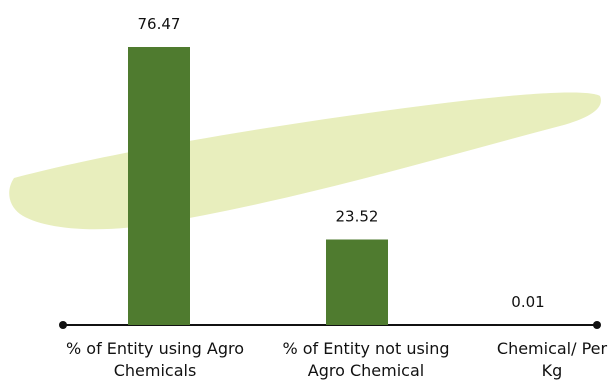 This screenshot has width=612, height=385. I want to click on value-label: 23.52, so click(357, 216).